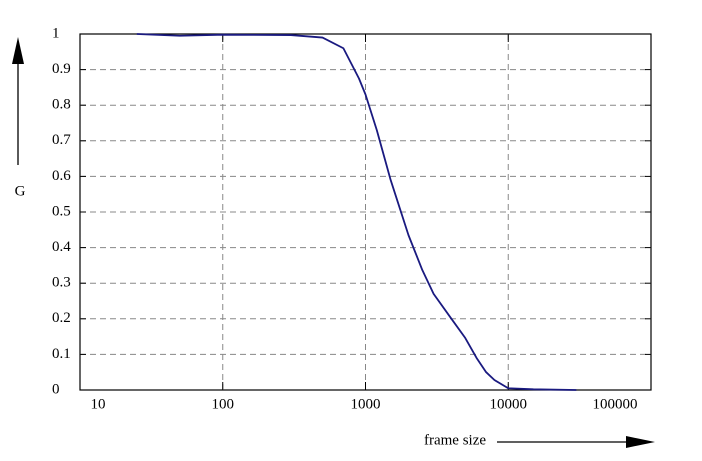 This screenshot has width=702, height=461. I want to click on y-tick-label: 0.6, so click(61, 176).